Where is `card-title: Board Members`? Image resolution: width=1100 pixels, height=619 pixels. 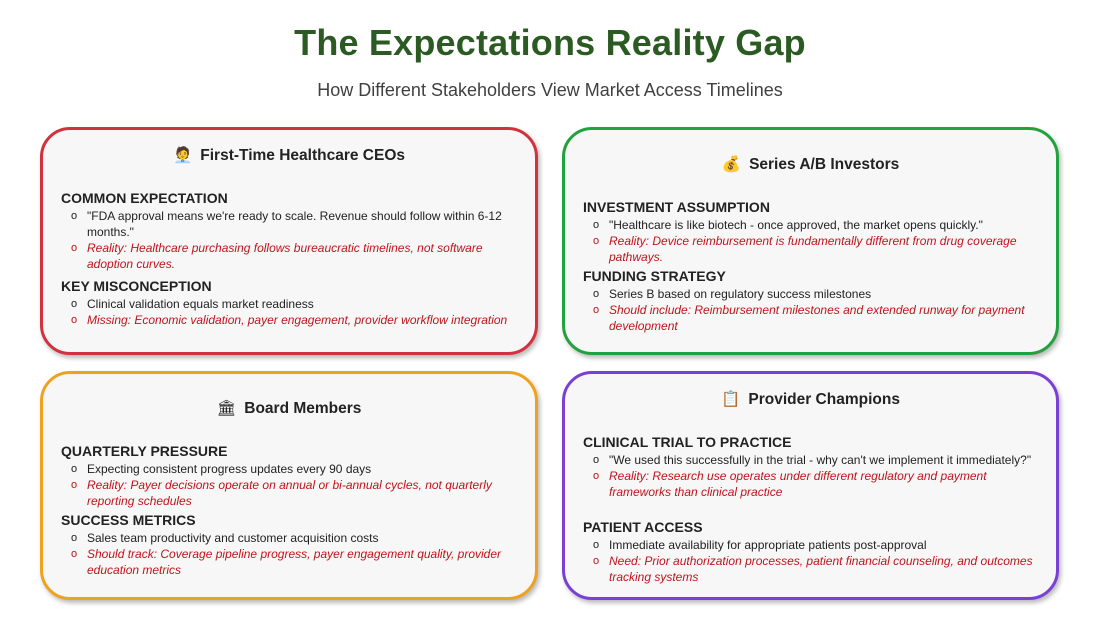 card-title: Board Members is located at coordinates (303, 408).